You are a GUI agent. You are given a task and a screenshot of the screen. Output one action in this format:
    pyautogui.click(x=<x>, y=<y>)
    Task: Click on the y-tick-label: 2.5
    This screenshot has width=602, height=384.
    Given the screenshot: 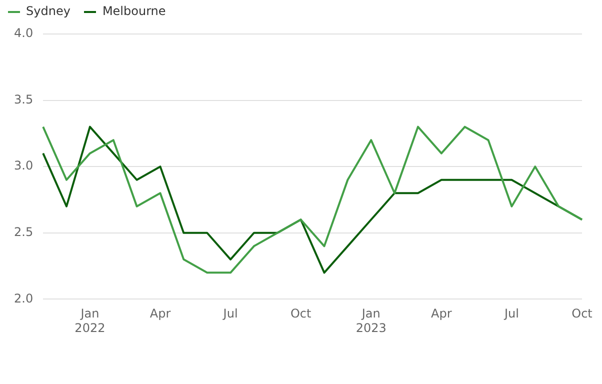 What is the action you would take?
    pyautogui.click(x=24, y=232)
    